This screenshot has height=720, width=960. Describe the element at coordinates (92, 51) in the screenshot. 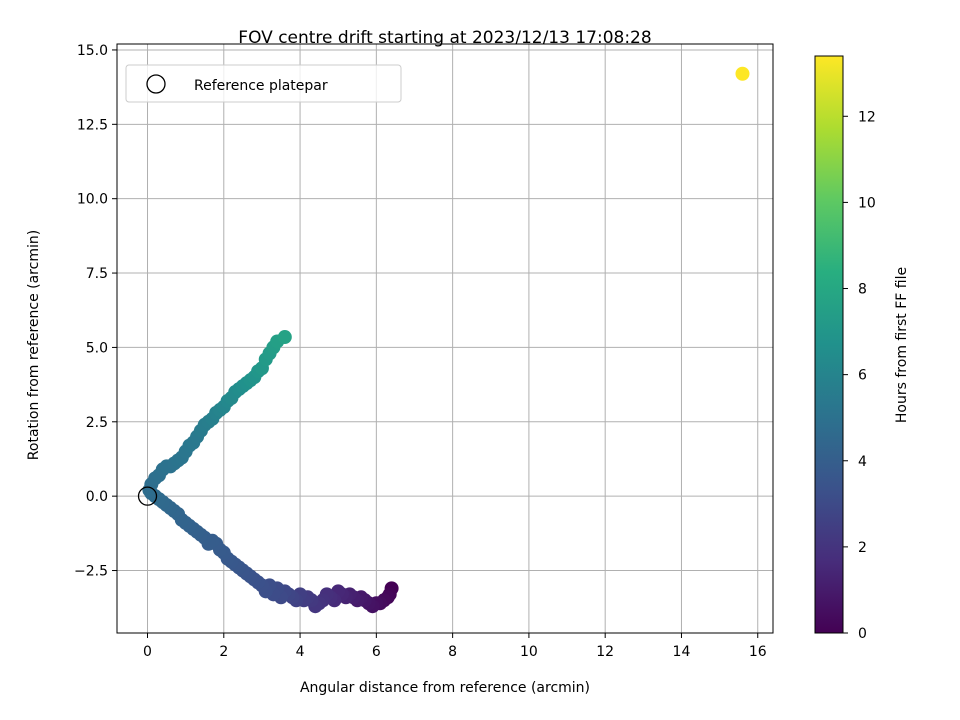

I see `y-tick-label: 15.0` at that location.